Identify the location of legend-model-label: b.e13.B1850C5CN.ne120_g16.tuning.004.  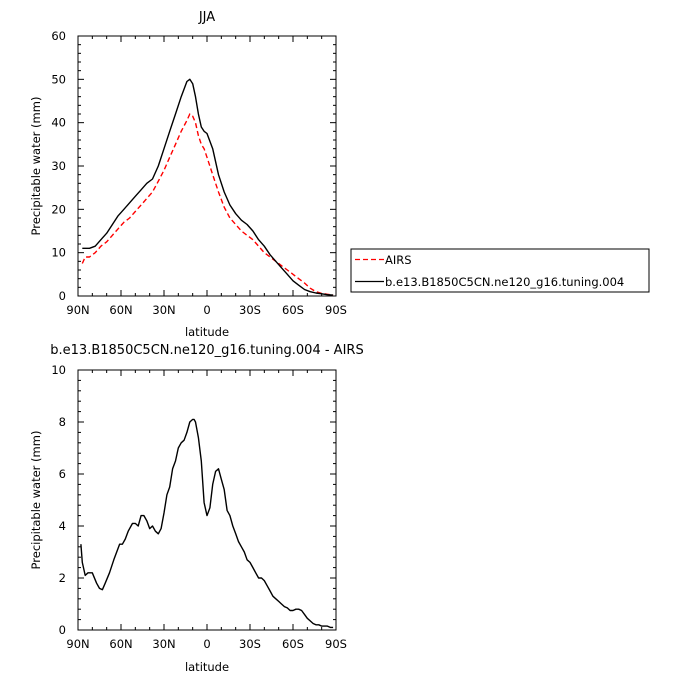
(504, 282).